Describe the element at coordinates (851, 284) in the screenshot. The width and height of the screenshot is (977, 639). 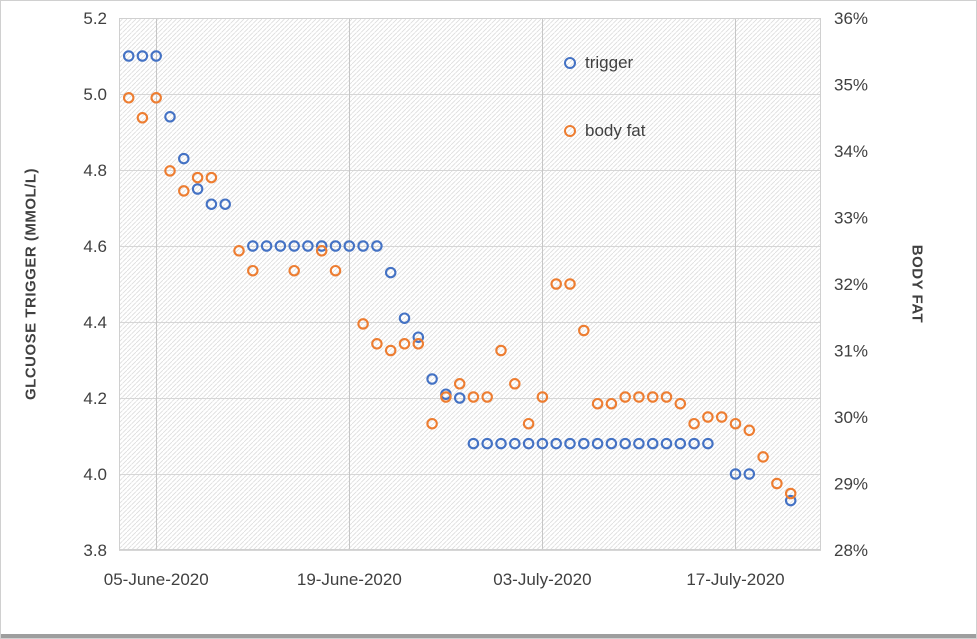
I see `right-axis-tick-labels: 28% 29% 30% 31% 32% 33% 34% 35% 36%` at that location.